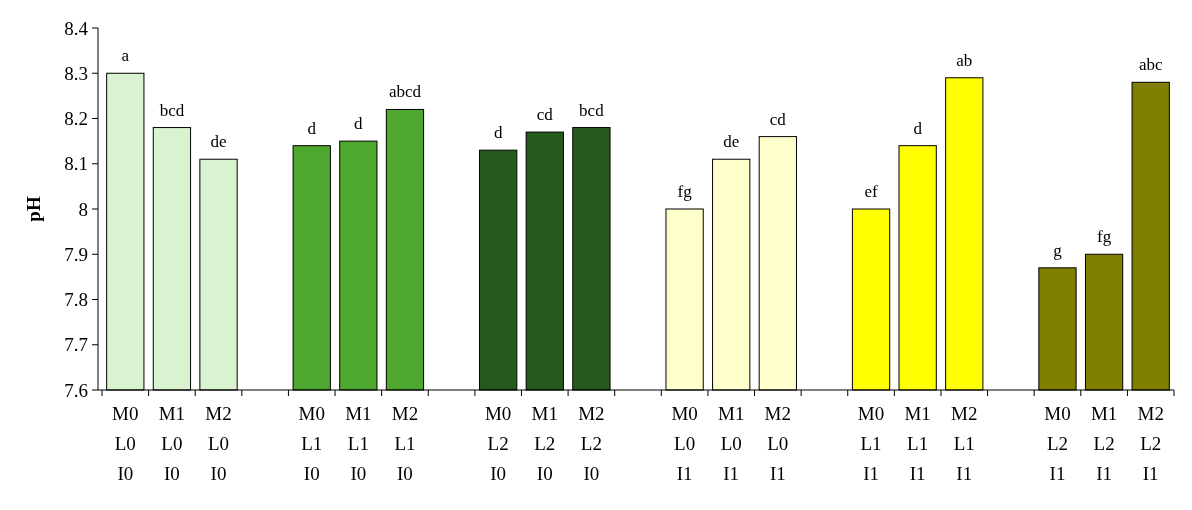 The height and width of the screenshot is (510, 1192). Describe the element at coordinates (83, 209) in the screenshot. I see `y-tick-label: 8` at that location.